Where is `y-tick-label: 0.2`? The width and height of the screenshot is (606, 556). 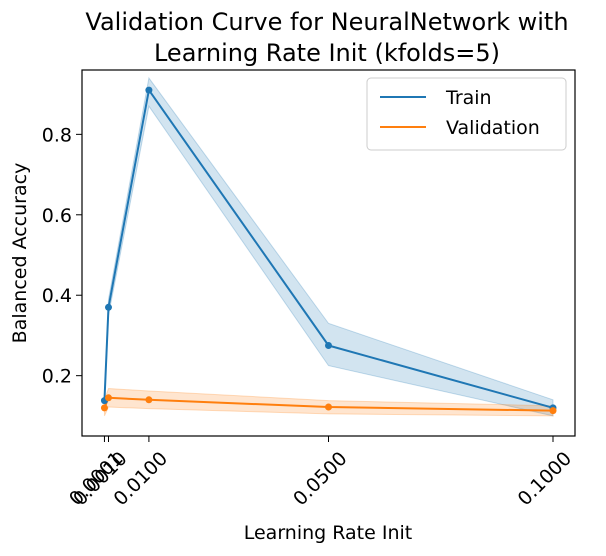
y-tick-label: 0.2 is located at coordinates (57, 377).